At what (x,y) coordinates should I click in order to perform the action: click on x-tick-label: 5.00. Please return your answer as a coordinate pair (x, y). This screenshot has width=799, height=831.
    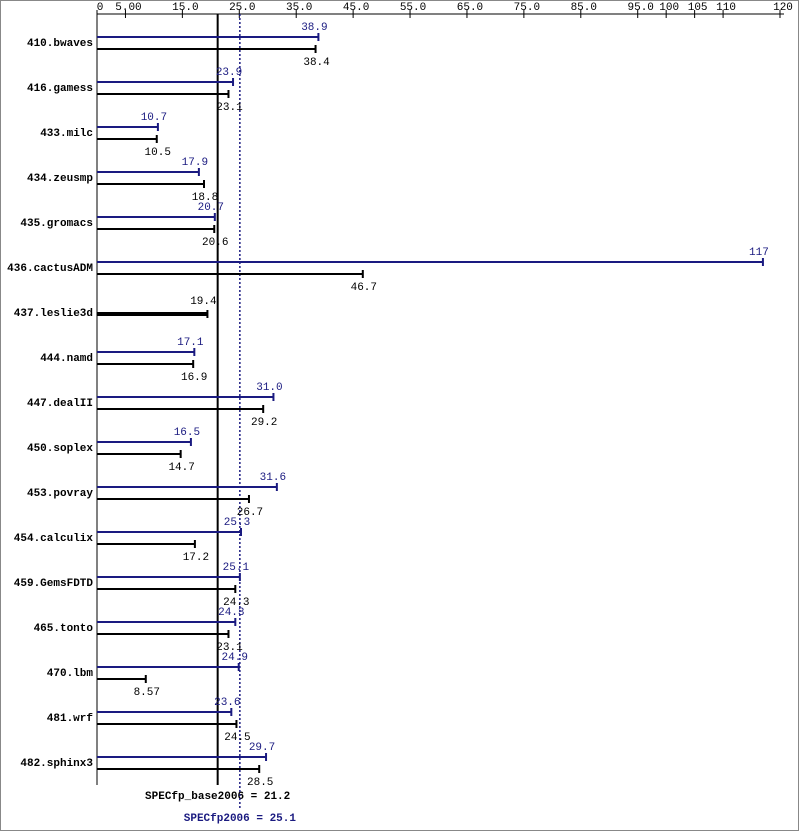
    Looking at the image, I should click on (128, 8).